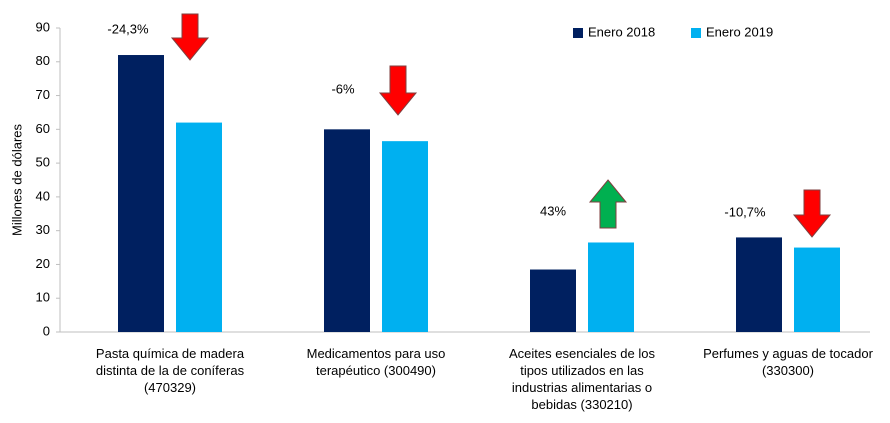 The height and width of the screenshot is (423, 890). I want to click on y-axis-label: Millones de dólares, so click(16, 180).